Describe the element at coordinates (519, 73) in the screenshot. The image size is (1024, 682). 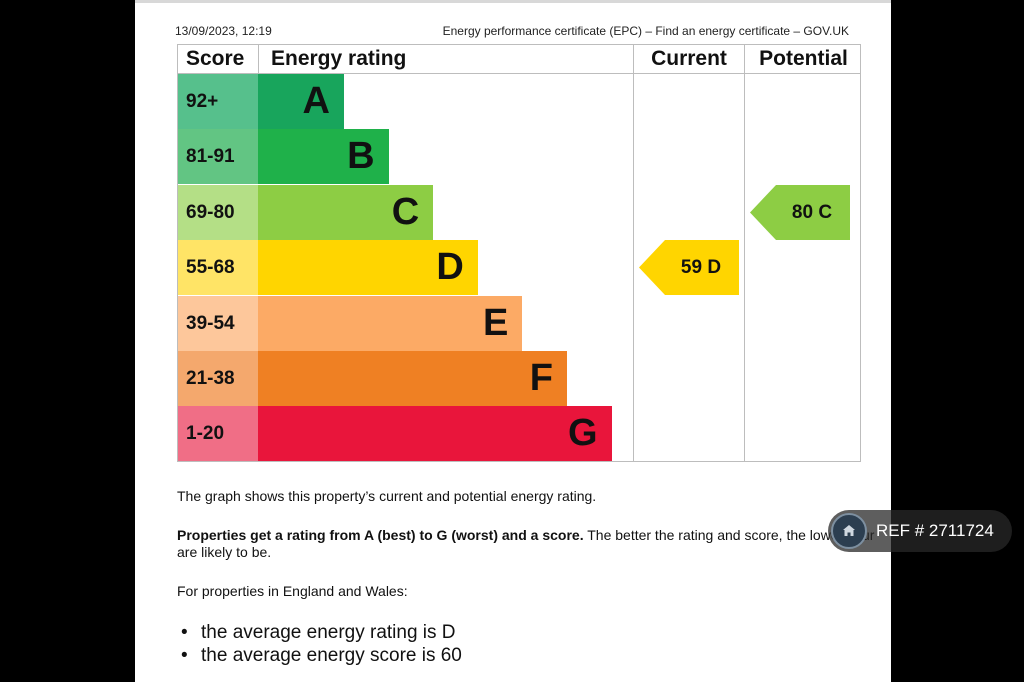
I see `header-divider` at that location.